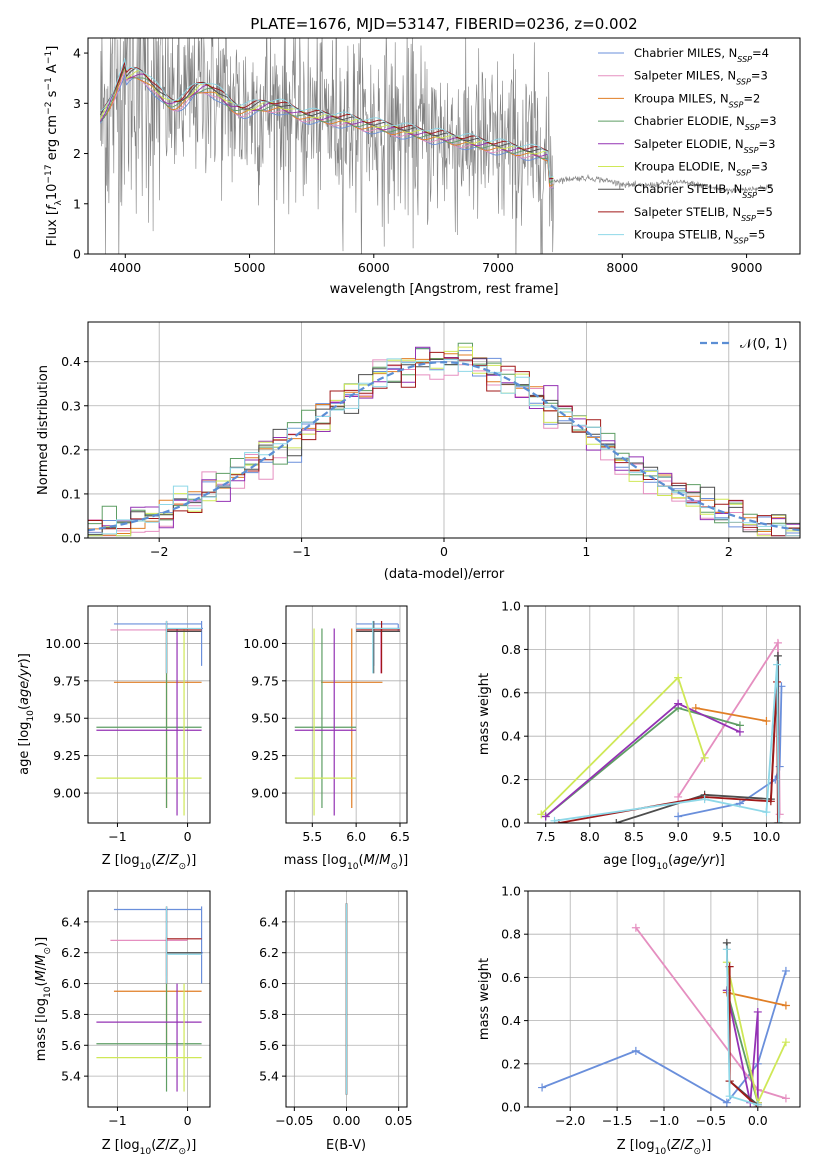 Image resolution: width=819 pixels, height=1170 pixels. Describe the element at coordinates (149, 999) in the screenshot. I see `mass_vs_z-plot-area` at that location.